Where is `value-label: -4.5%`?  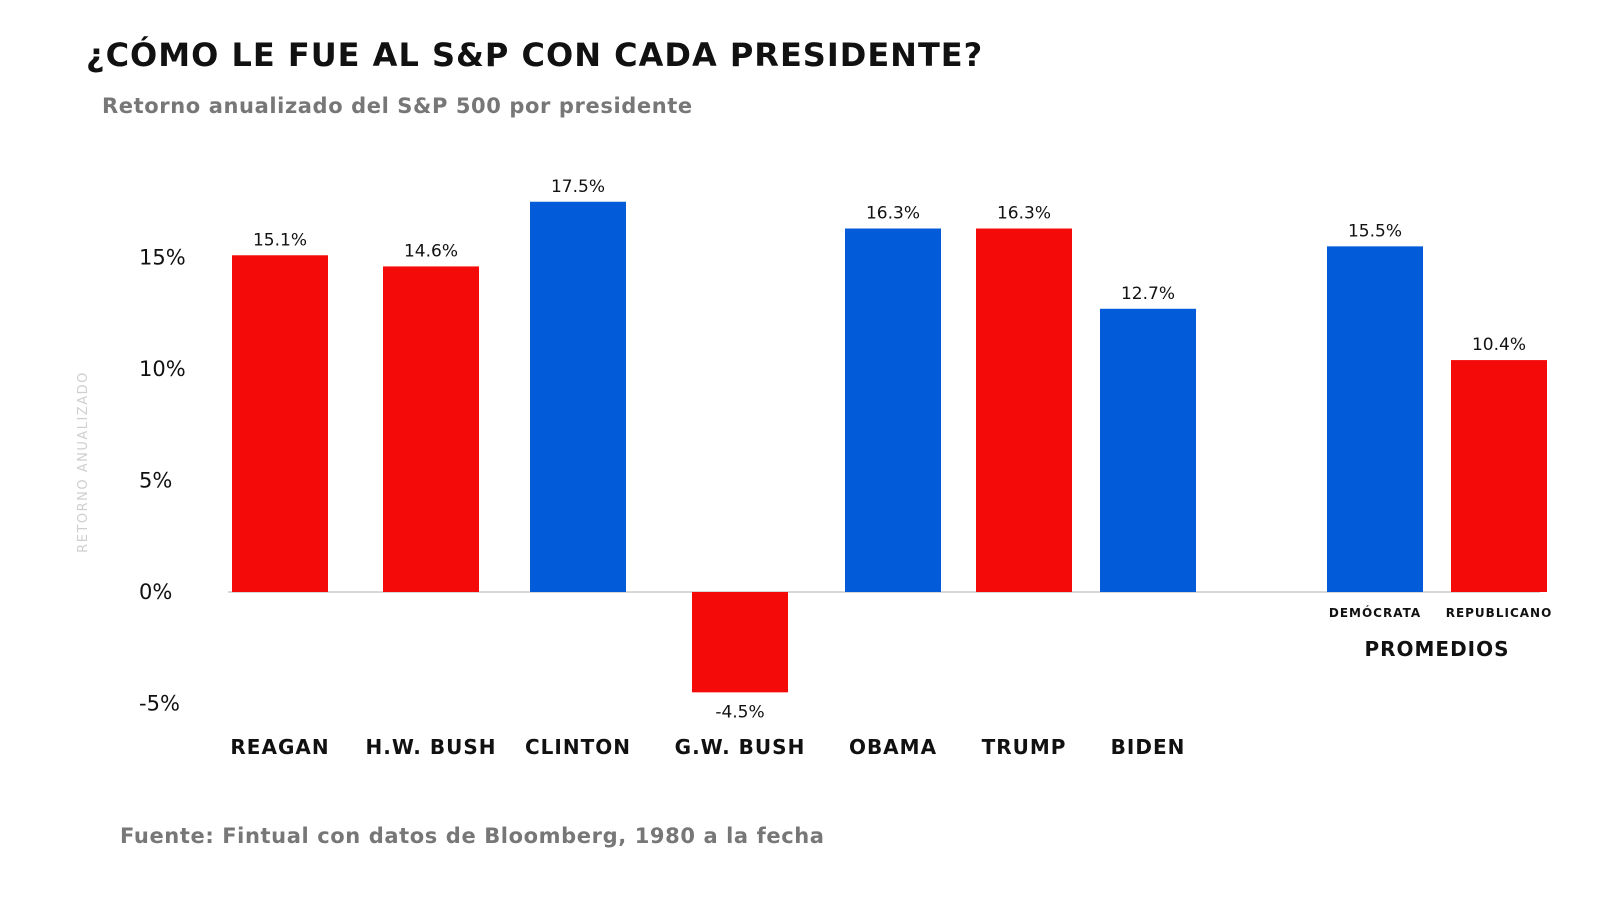
value-label: -4.5% is located at coordinates (739, 712).